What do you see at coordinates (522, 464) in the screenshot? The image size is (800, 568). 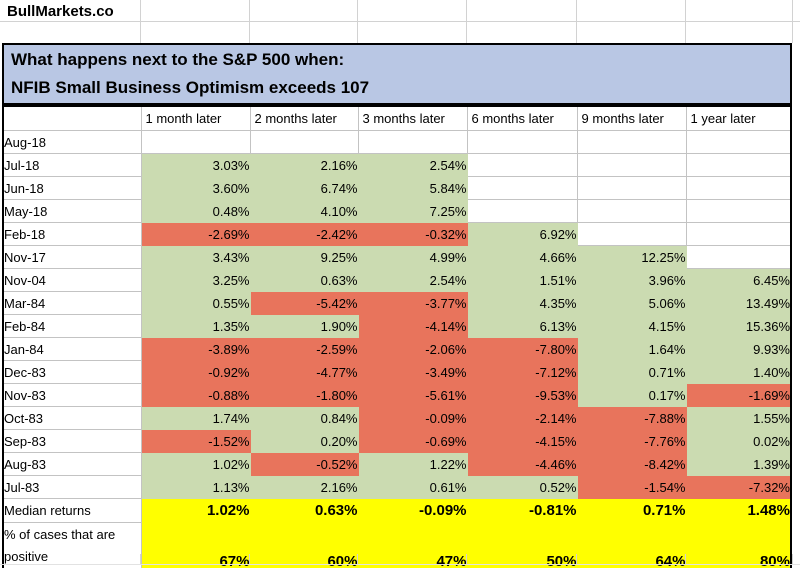 I see `return-cell: -4.46%` at bounding box center [522, 464].